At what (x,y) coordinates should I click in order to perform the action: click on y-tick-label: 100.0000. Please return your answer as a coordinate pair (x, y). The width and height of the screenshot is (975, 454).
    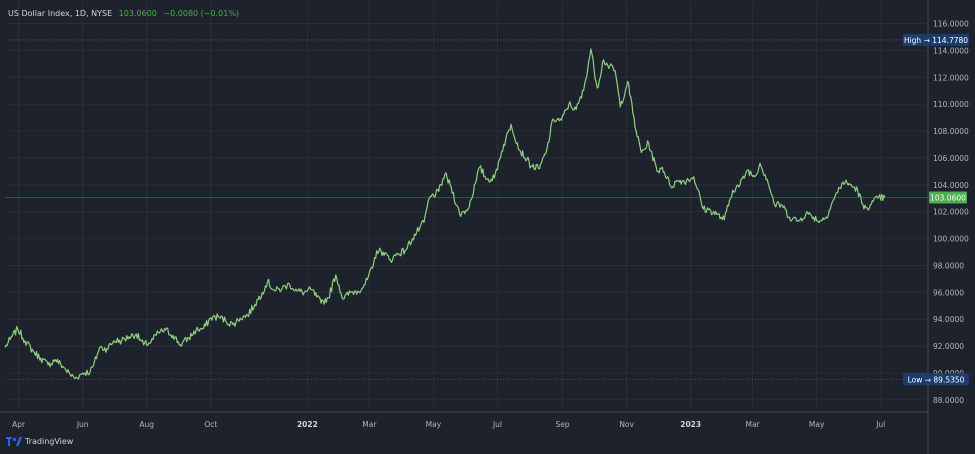
    Looking at the image, I should click on (951, 239).